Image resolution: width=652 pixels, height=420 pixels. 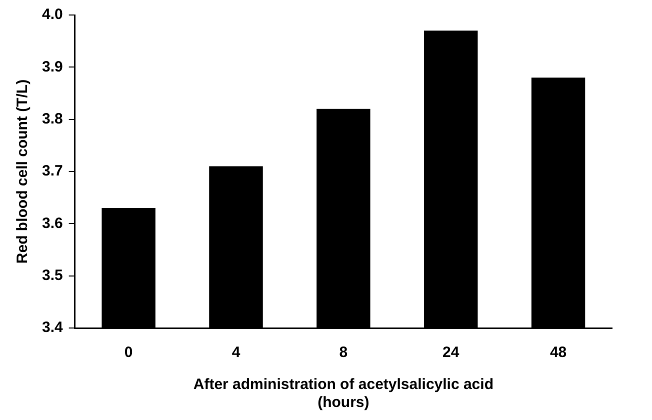 What do you see at coordinates (52, 15) in the screenshot?
I see `y-tick-label: 4.0` at bounding box center [52, 15].